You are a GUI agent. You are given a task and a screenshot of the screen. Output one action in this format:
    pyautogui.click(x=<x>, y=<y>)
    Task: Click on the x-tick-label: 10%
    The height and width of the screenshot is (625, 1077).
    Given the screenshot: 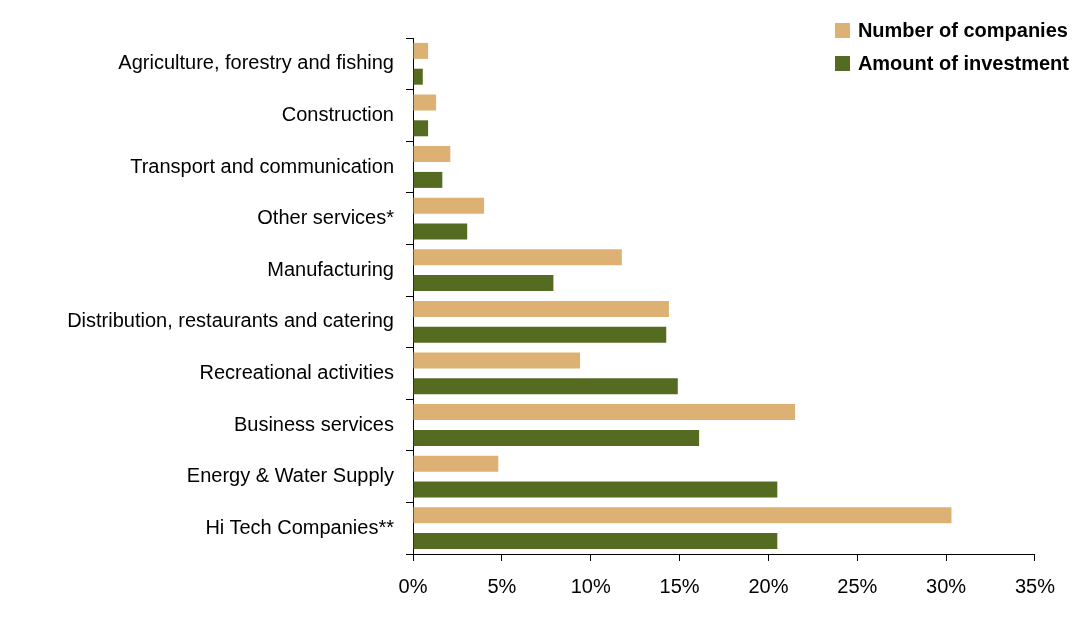 What is the action you would take?
    pyautogui.click(x=590, y=585)
    